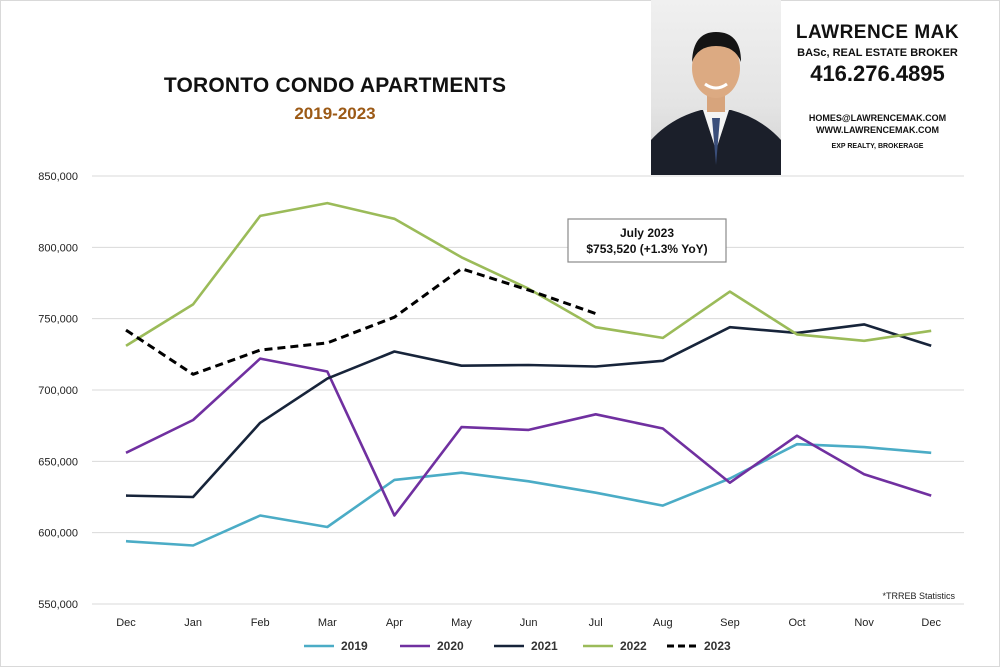 This screenshot has width=1000, height=667. I want to click on x-tick-label: Jul, so click(596, 623).